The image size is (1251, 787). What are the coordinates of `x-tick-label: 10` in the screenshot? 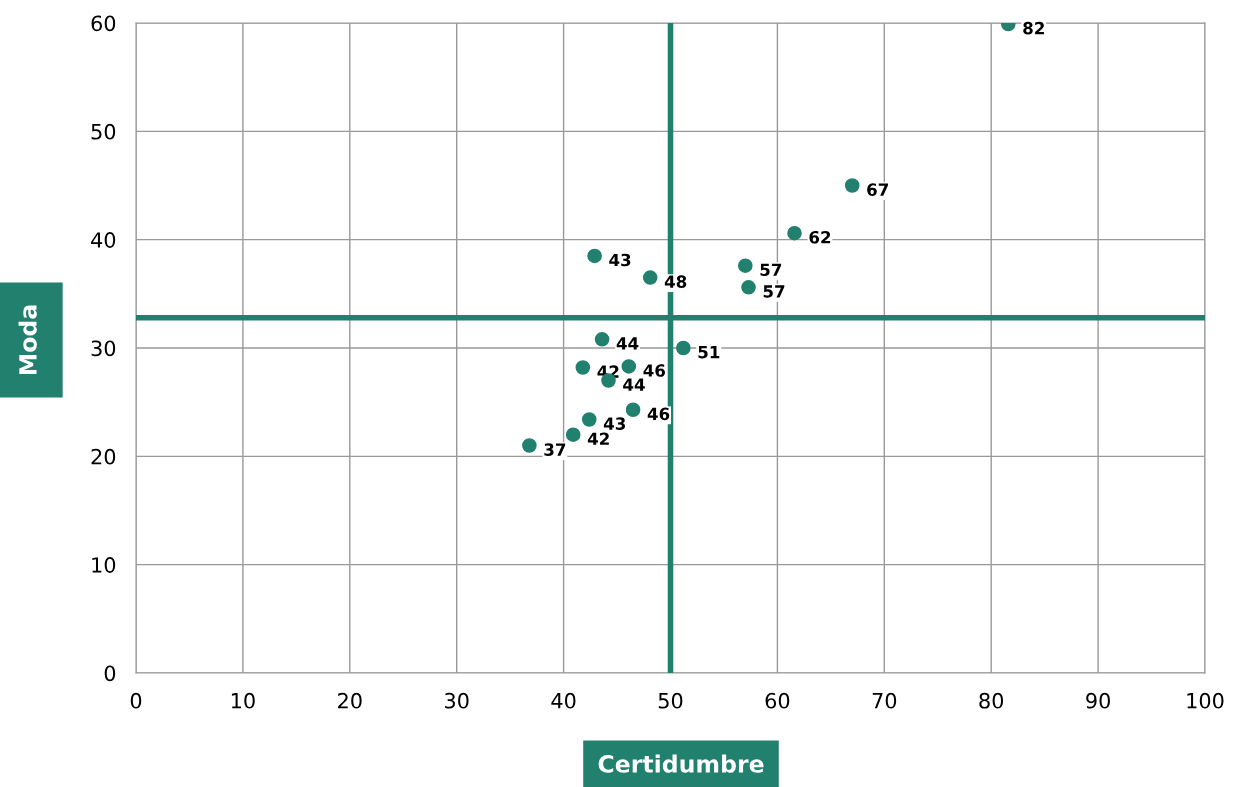 It's located at (243, 700).